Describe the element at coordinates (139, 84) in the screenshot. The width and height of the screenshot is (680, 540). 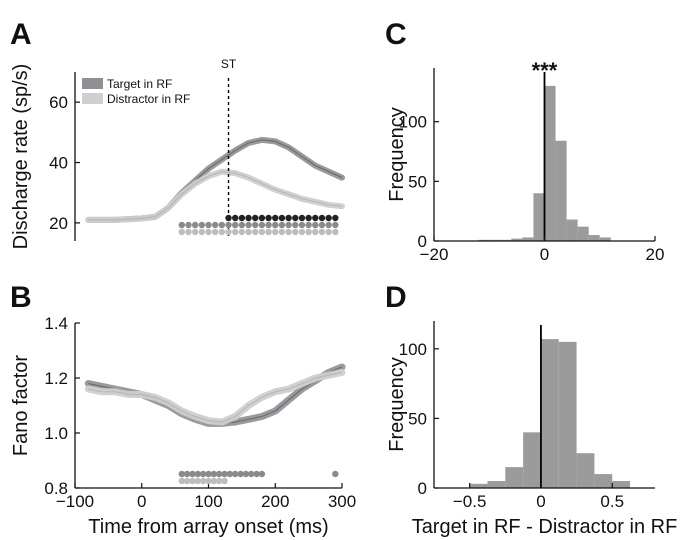
I see `legend-entry: Target in RF` at that location.